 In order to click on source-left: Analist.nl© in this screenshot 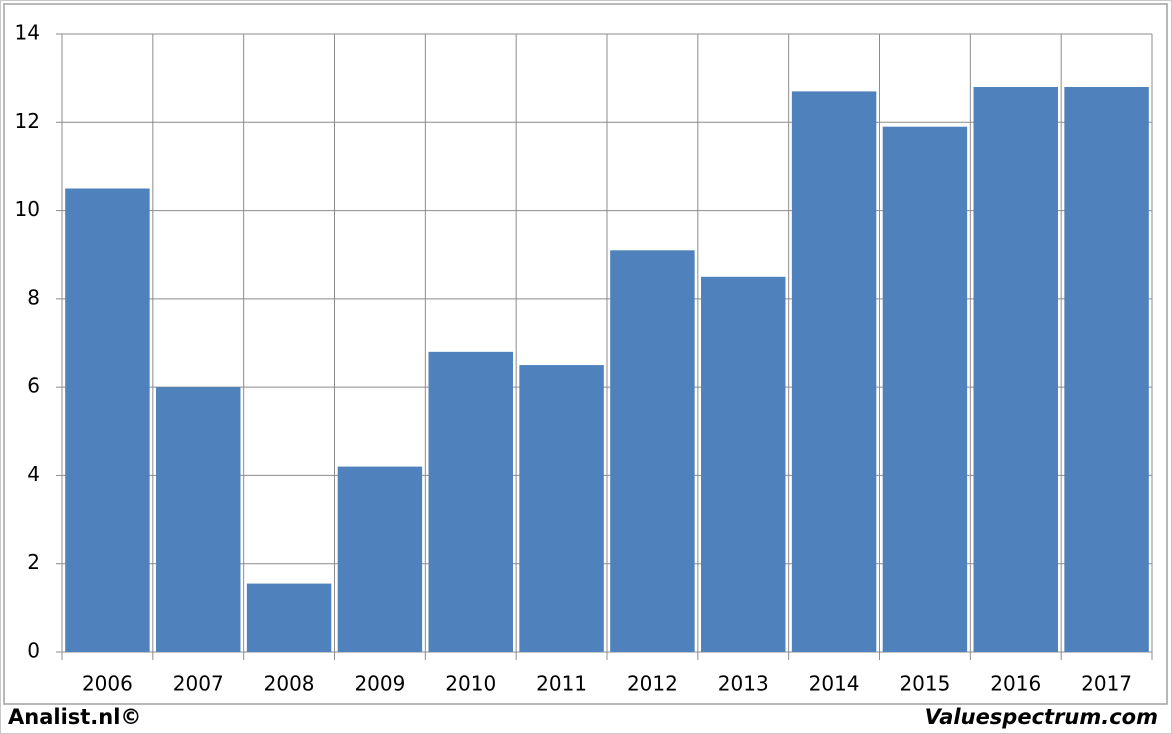, I will do `click(74, 717)`.